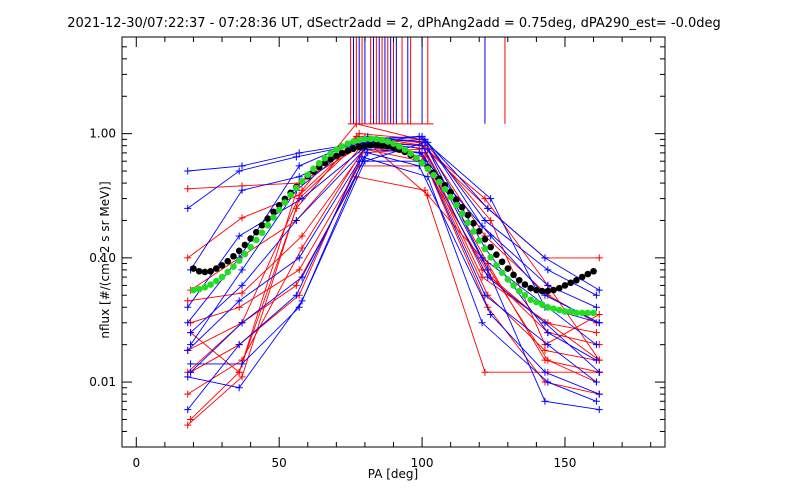 This screenshot has width=800, height=500. I want to click on x-tick-label: 150, so click(565, 463).